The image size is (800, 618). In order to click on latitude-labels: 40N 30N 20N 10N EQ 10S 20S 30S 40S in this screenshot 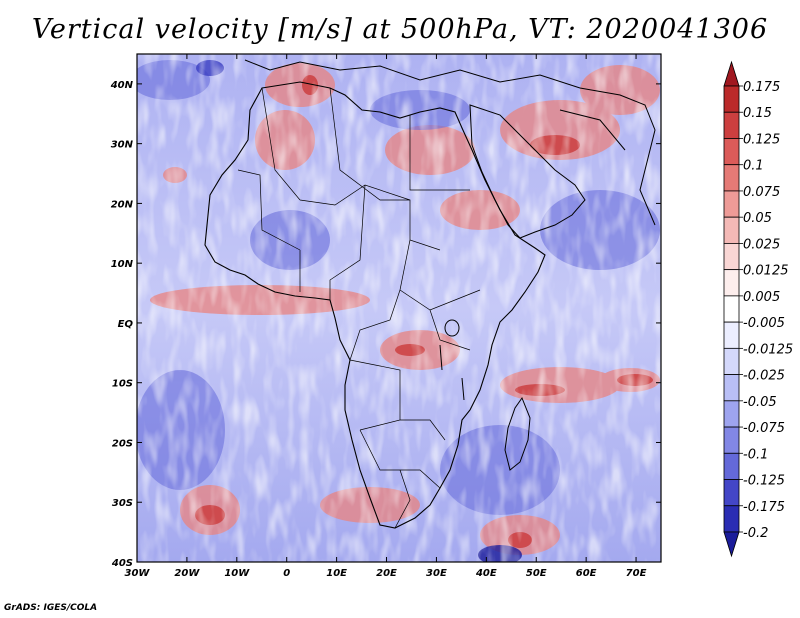, I will do `click(122, 324)`.